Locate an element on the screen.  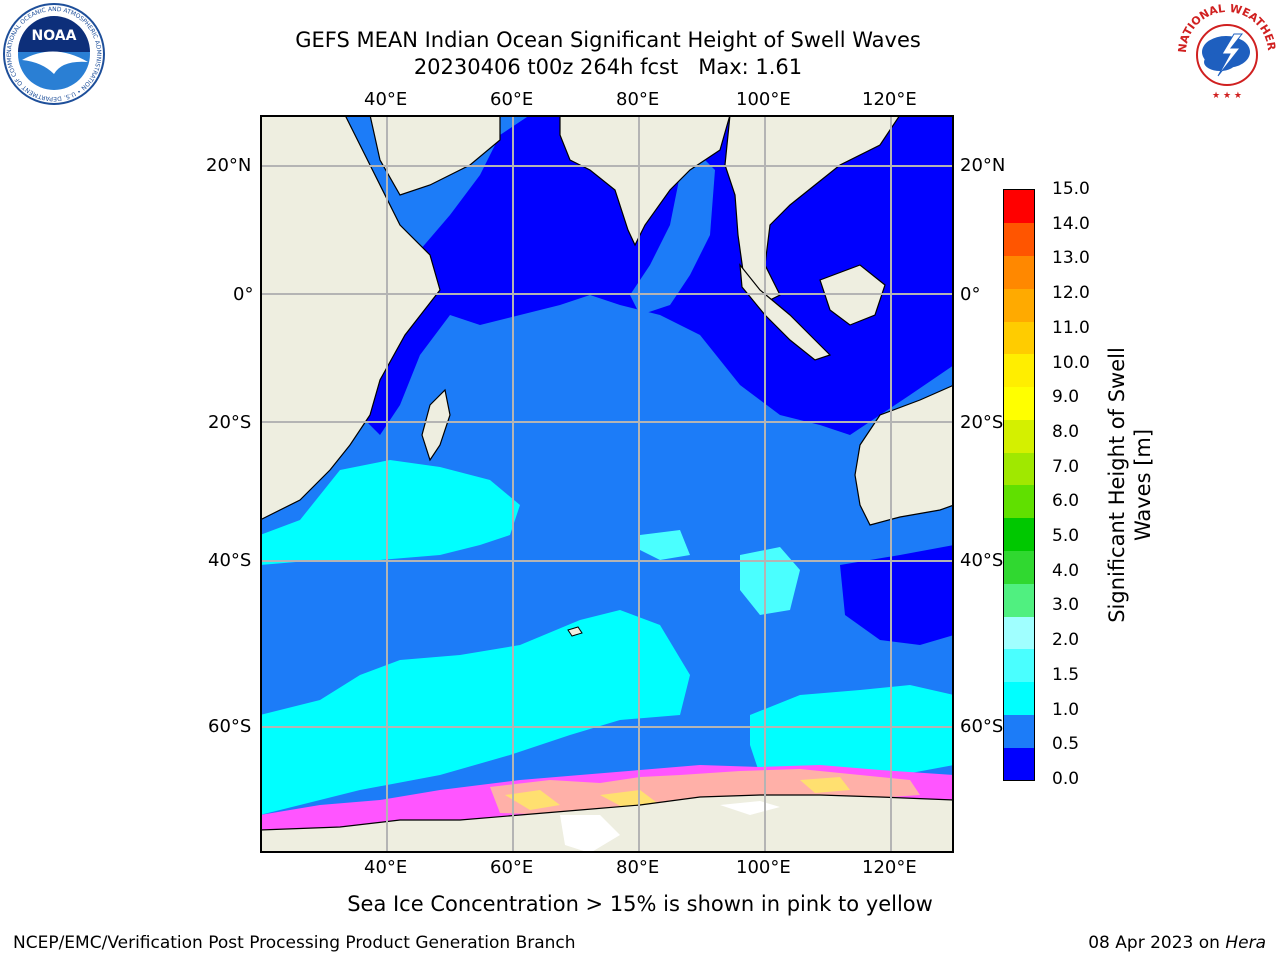
lon-label-bottom: 40°E is located at coordinates (386, 867).